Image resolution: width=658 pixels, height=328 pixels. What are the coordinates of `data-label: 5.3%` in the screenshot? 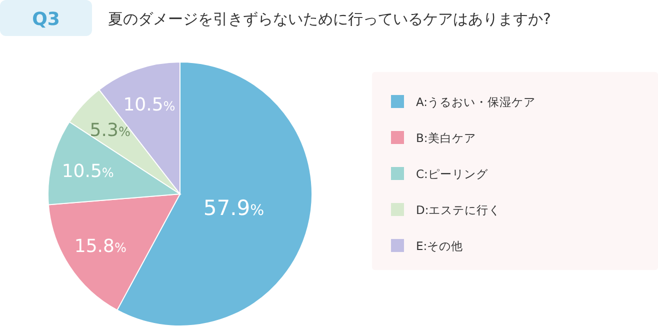 It's located at (110, 130).